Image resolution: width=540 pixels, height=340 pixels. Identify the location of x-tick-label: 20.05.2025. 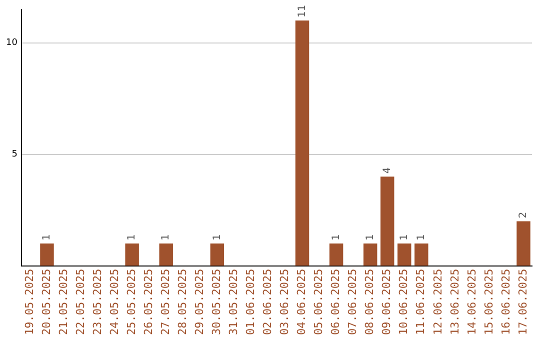
(46, 302).